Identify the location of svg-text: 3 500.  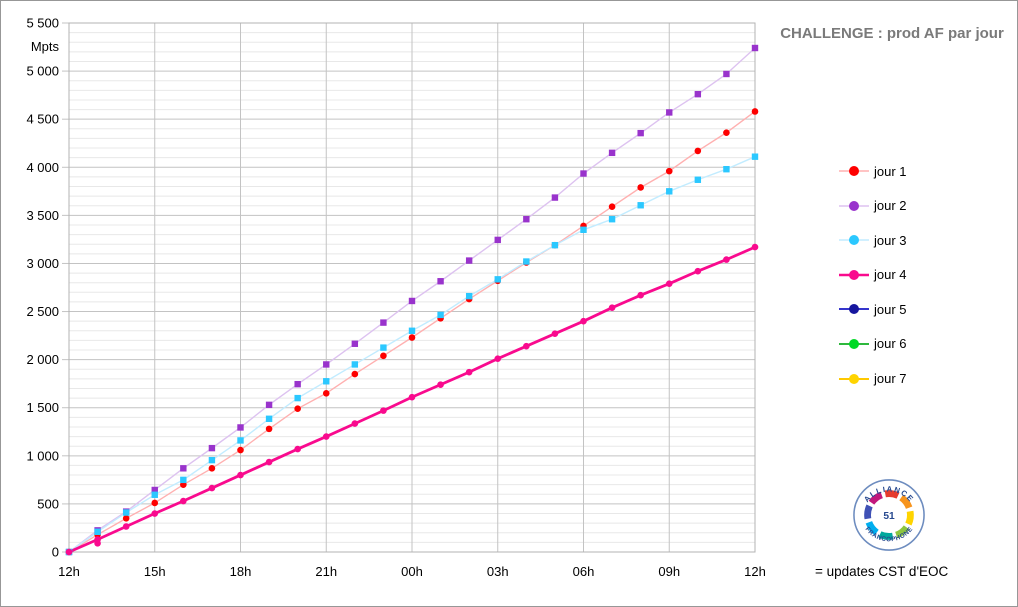
(42, 215).